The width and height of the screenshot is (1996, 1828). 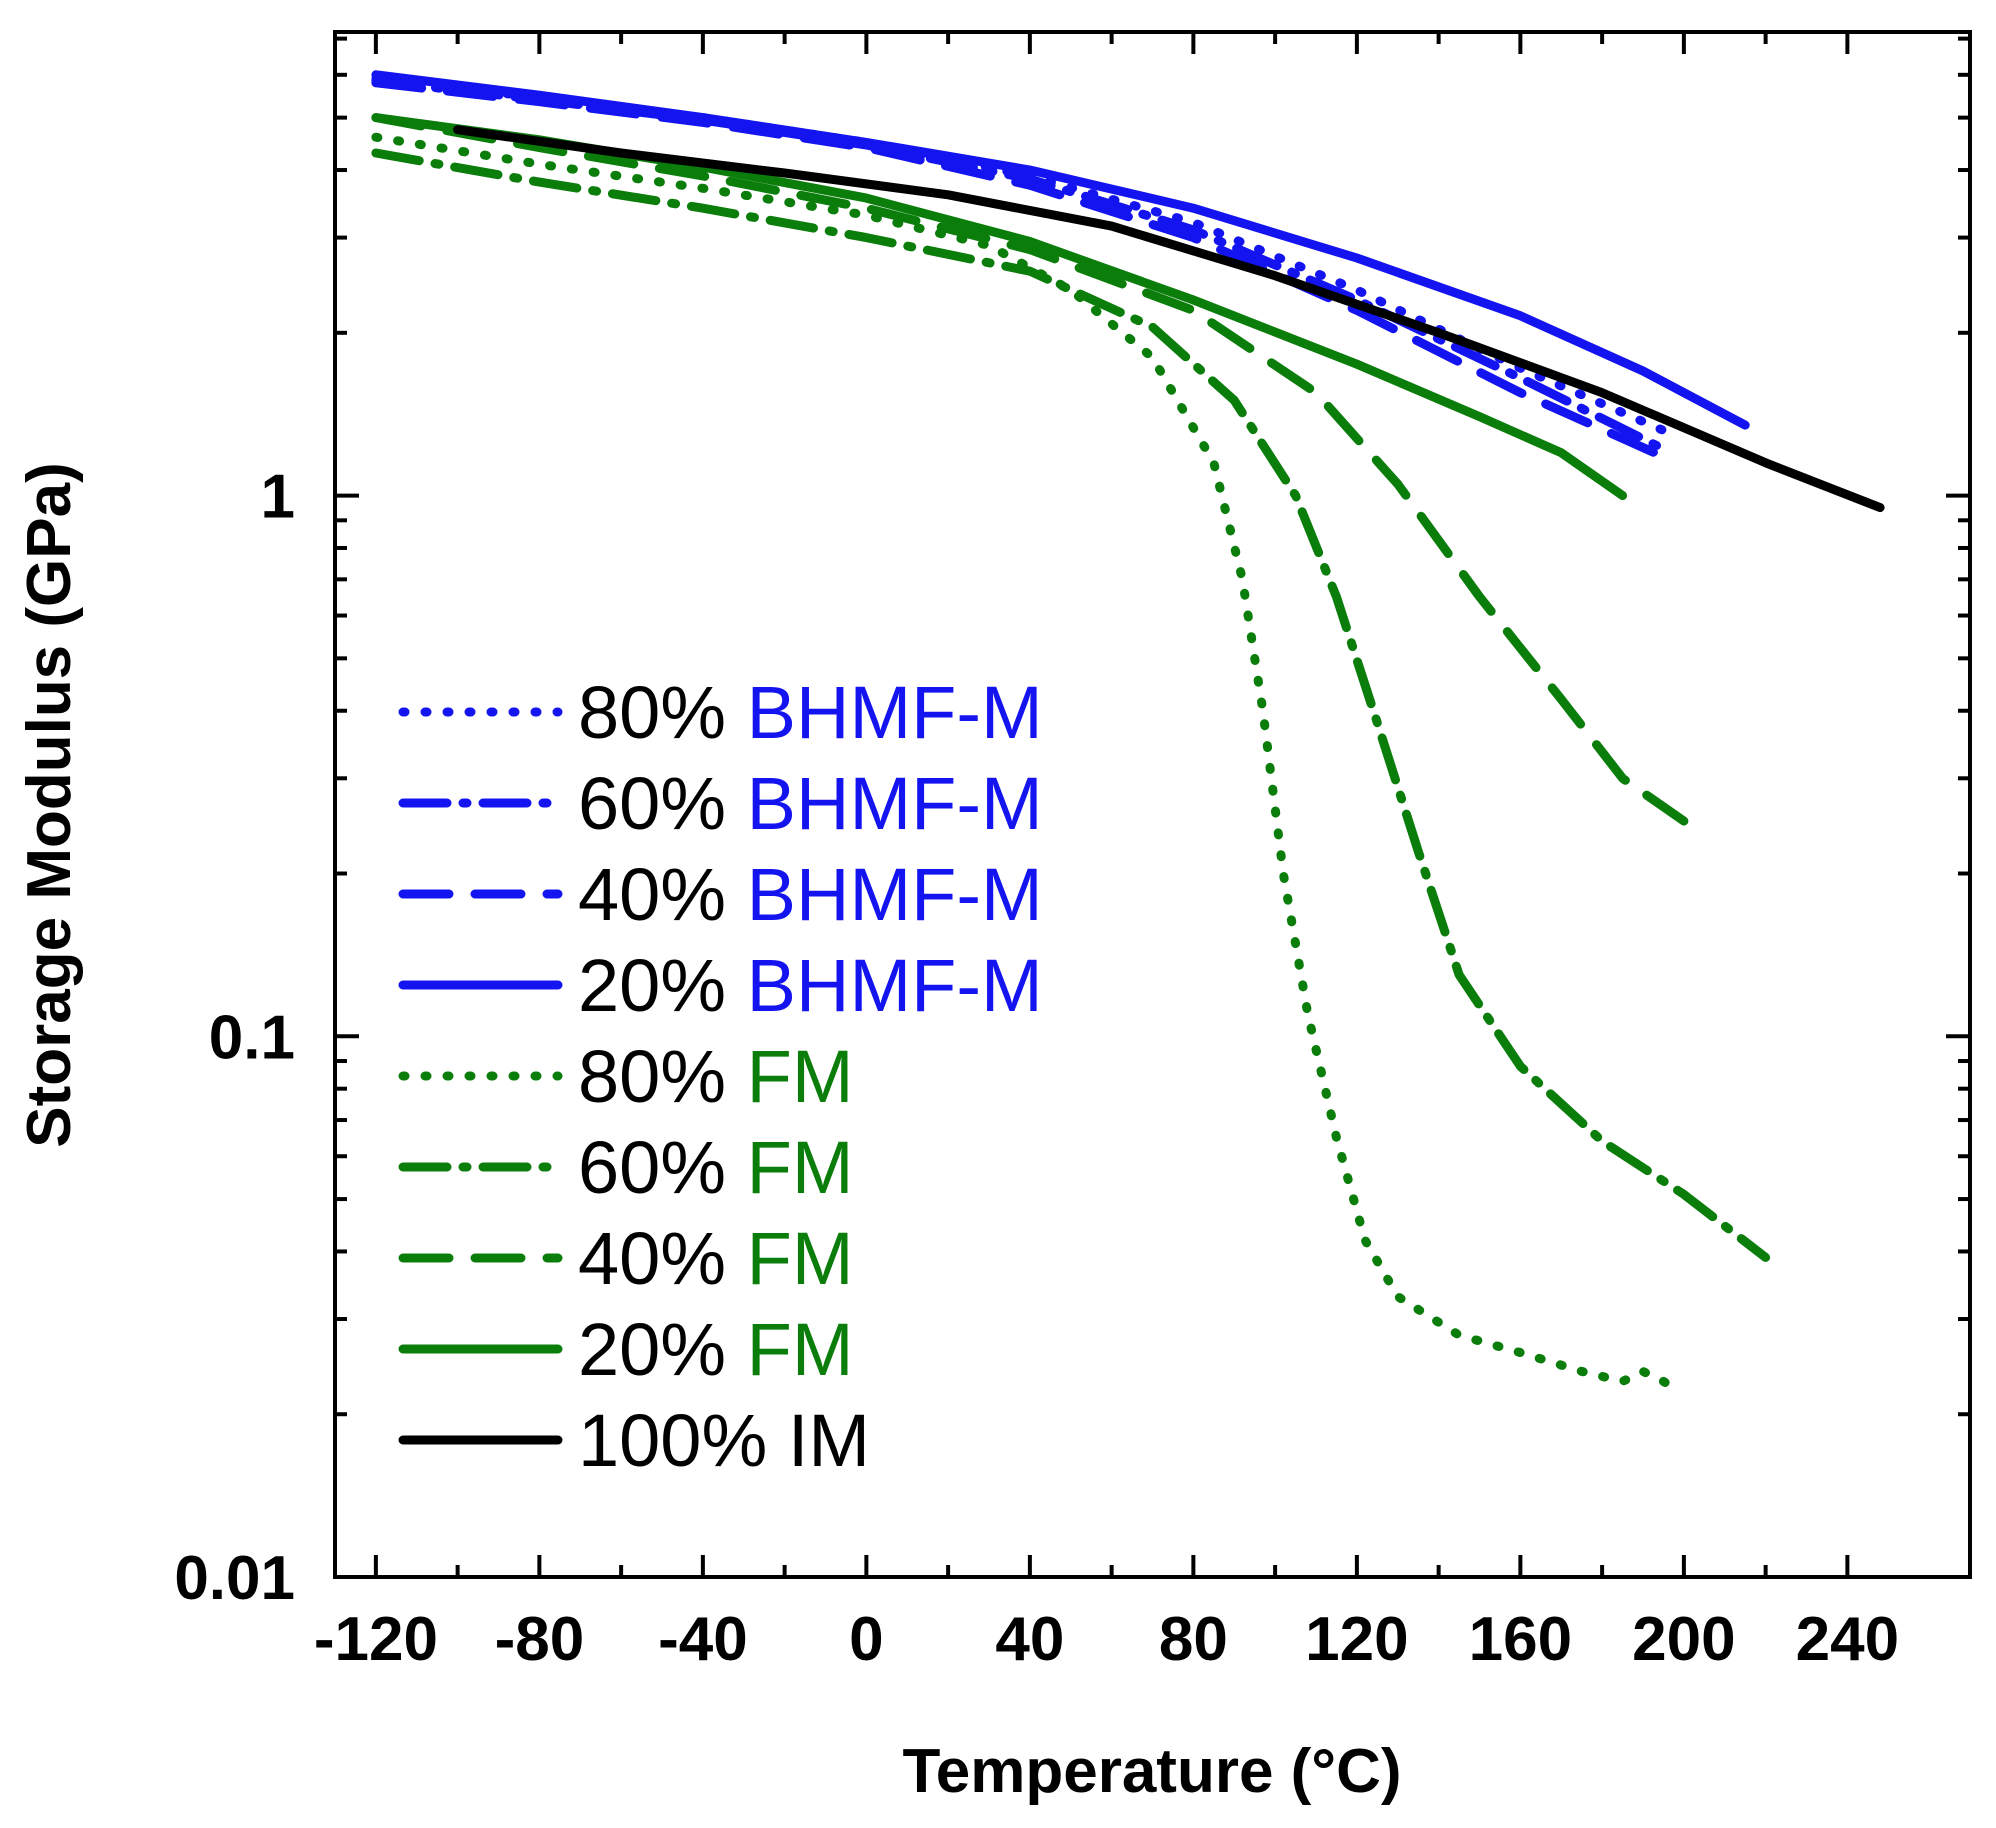 What do you see at coordinates (1029, 1639) in the screenshot?
I see `x-tick-label: 40` at bounding box center [1029, 1639].